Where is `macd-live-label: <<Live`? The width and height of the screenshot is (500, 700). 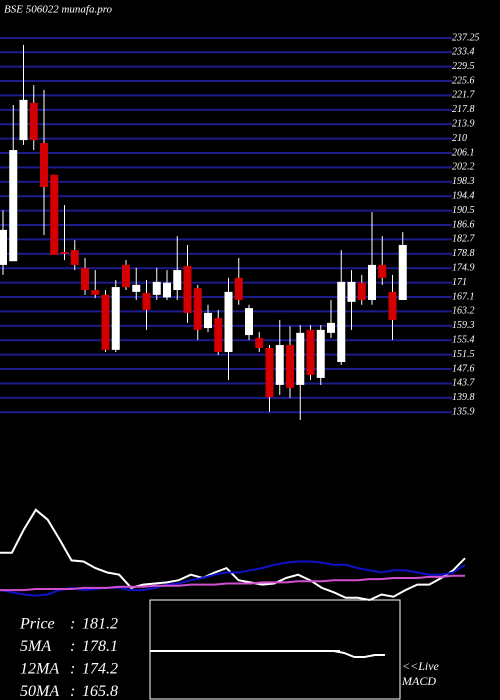
macd-live-label: <<Live is located at coordinates (421, 666).